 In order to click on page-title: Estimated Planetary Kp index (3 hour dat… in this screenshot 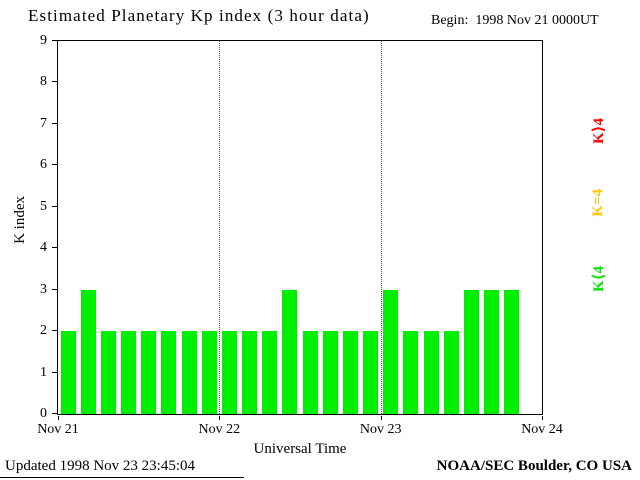, I will do `click(199, 15)`.